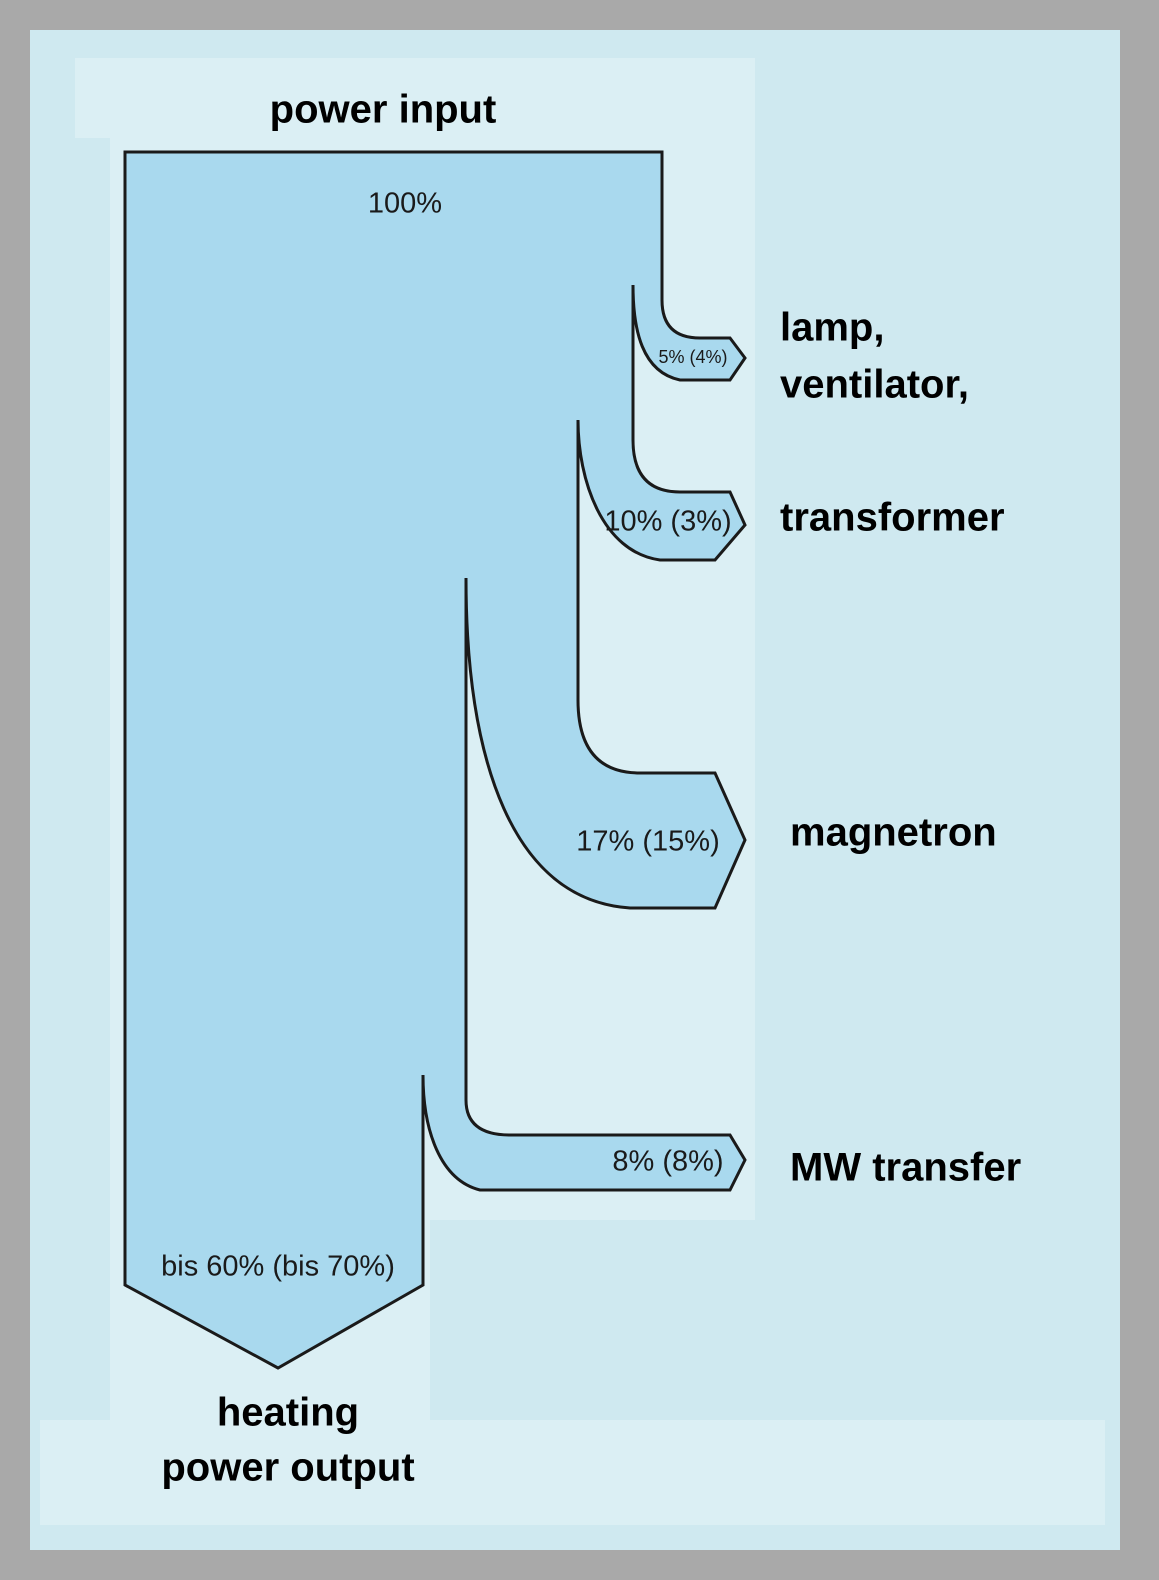 The width and height of the screenshot is (1159, 1580). What do you see at coordinates (874, 385) in the screenshot?
I see `side-label: ventilator,` at bounding box center [874, 385].